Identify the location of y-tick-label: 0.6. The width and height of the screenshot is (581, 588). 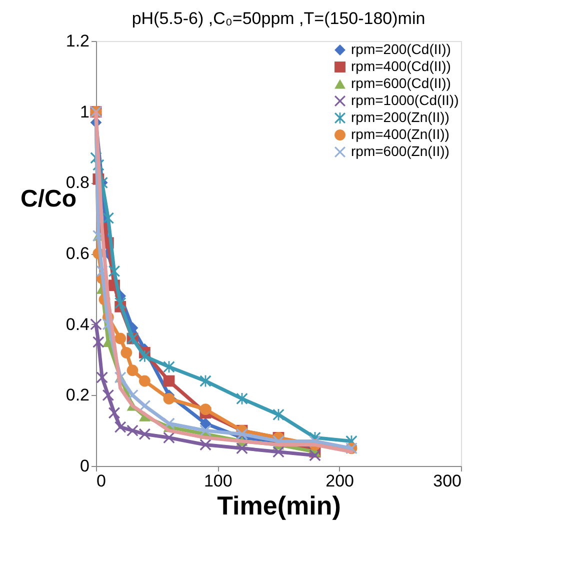
(78, 253).